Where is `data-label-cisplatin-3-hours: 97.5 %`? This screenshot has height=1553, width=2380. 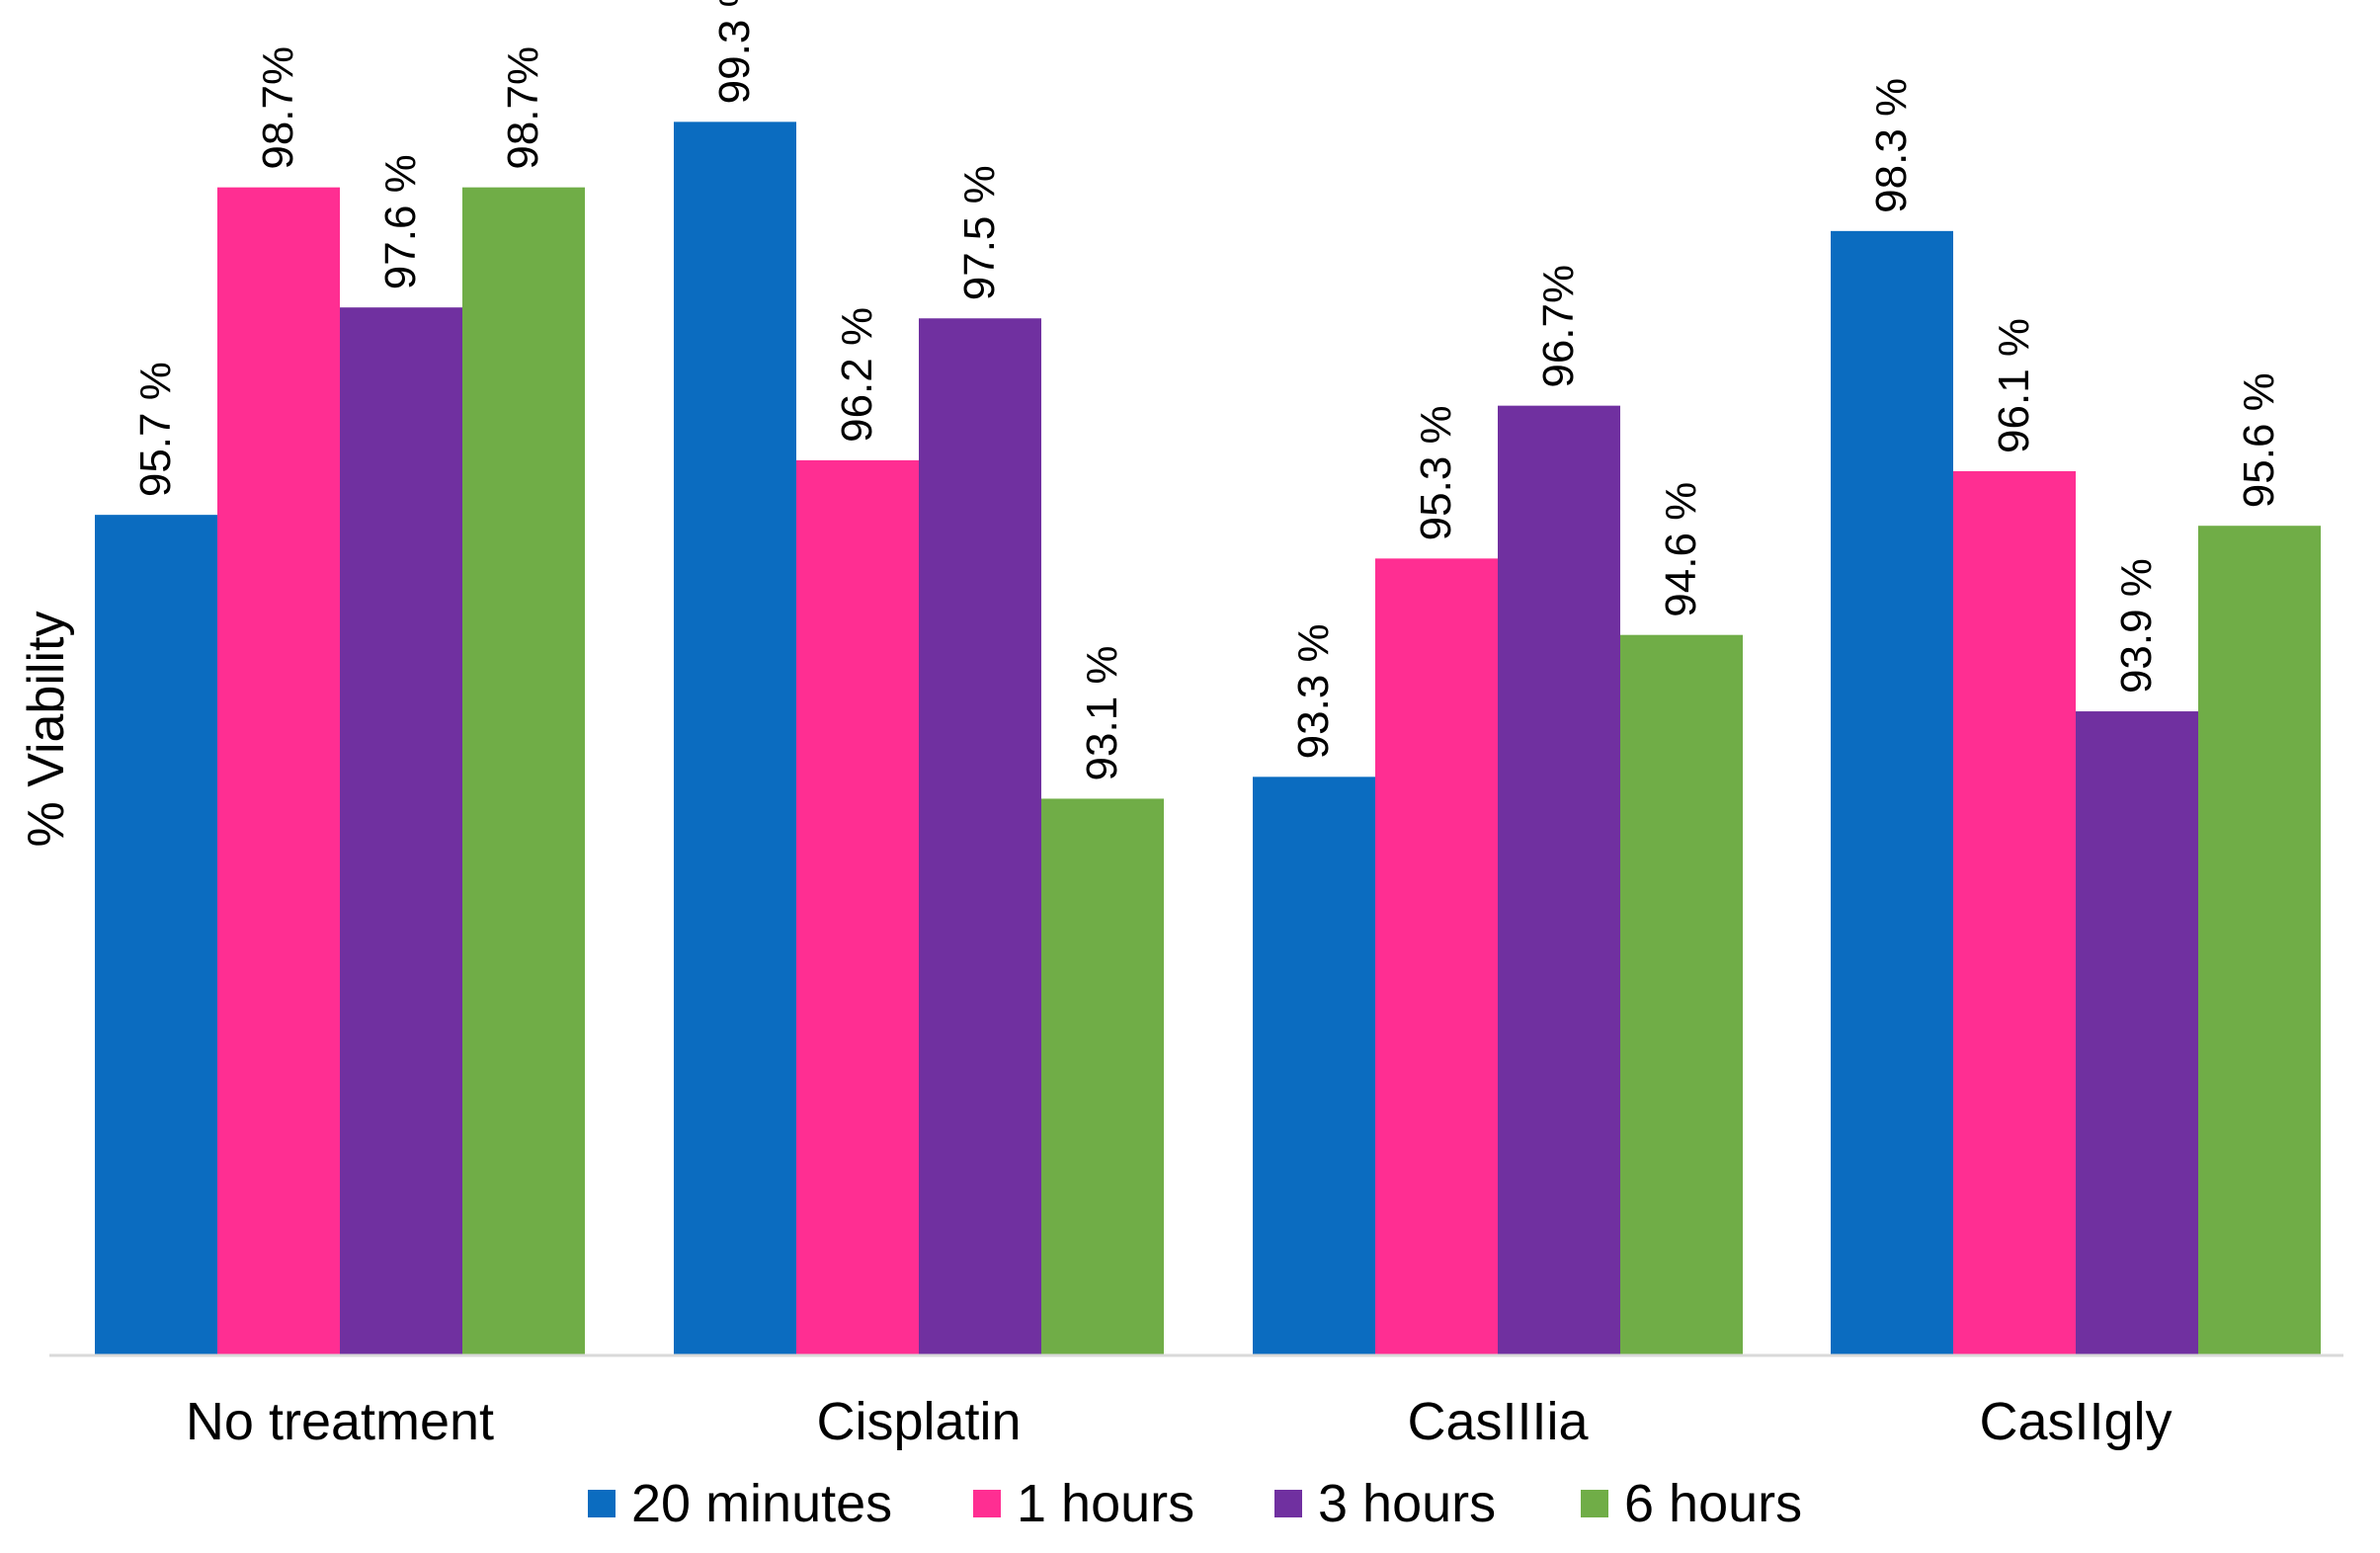 data-label-cisplatin-3-hours: 97.5 % is located at coordinates (979, 232).